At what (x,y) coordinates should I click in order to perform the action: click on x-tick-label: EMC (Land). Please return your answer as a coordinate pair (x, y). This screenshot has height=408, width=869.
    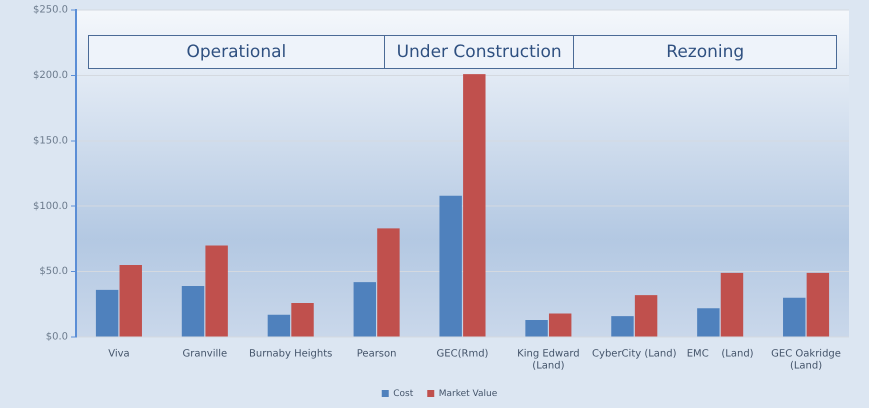
    Looking at the image, I should click on (720, 354).